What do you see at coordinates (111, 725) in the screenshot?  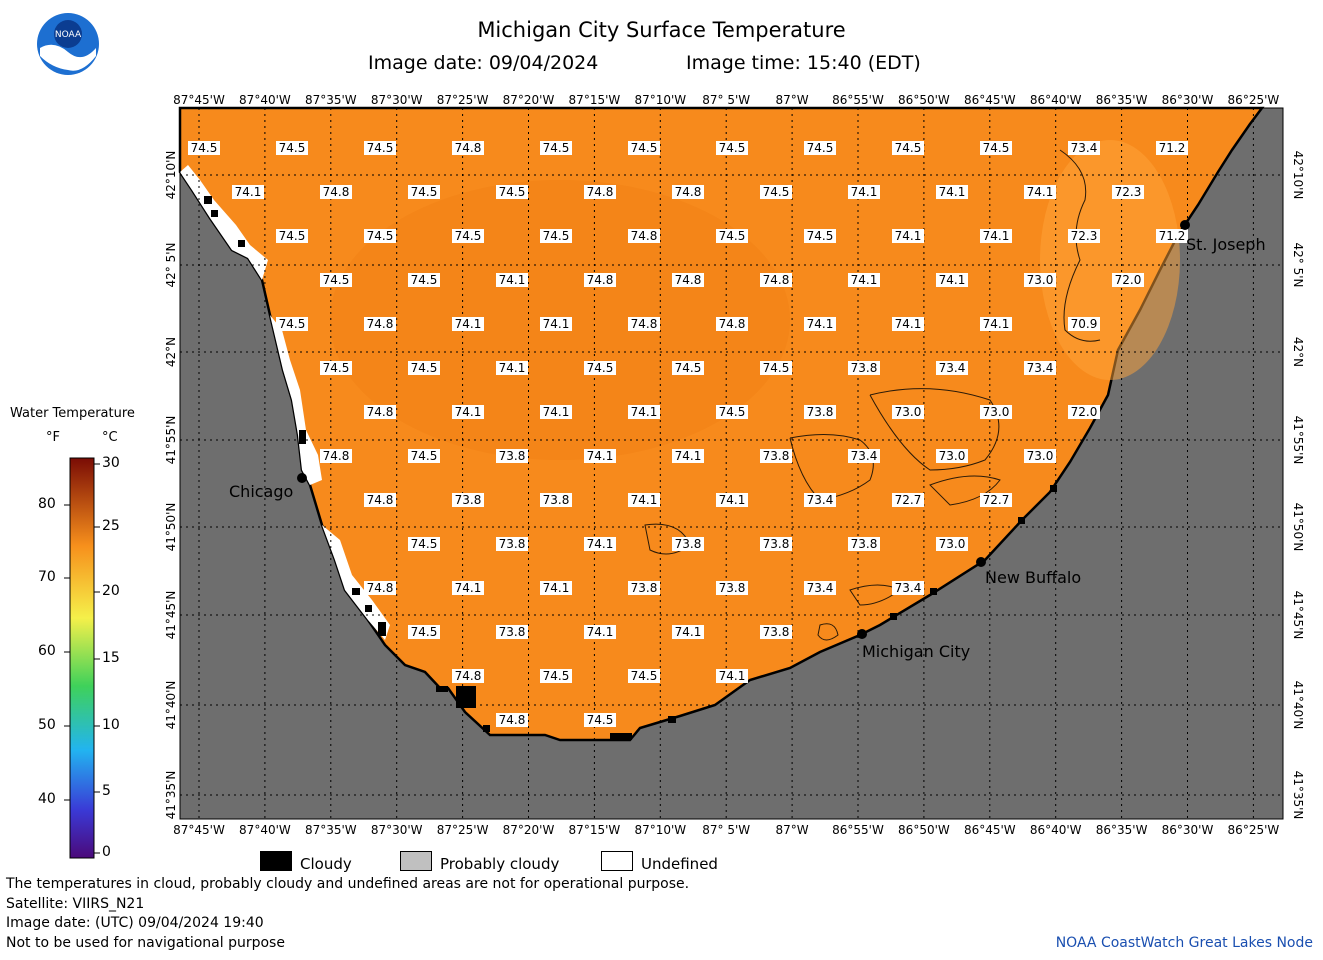 I see `c-tick: 10` at bounding box center [111, 725].